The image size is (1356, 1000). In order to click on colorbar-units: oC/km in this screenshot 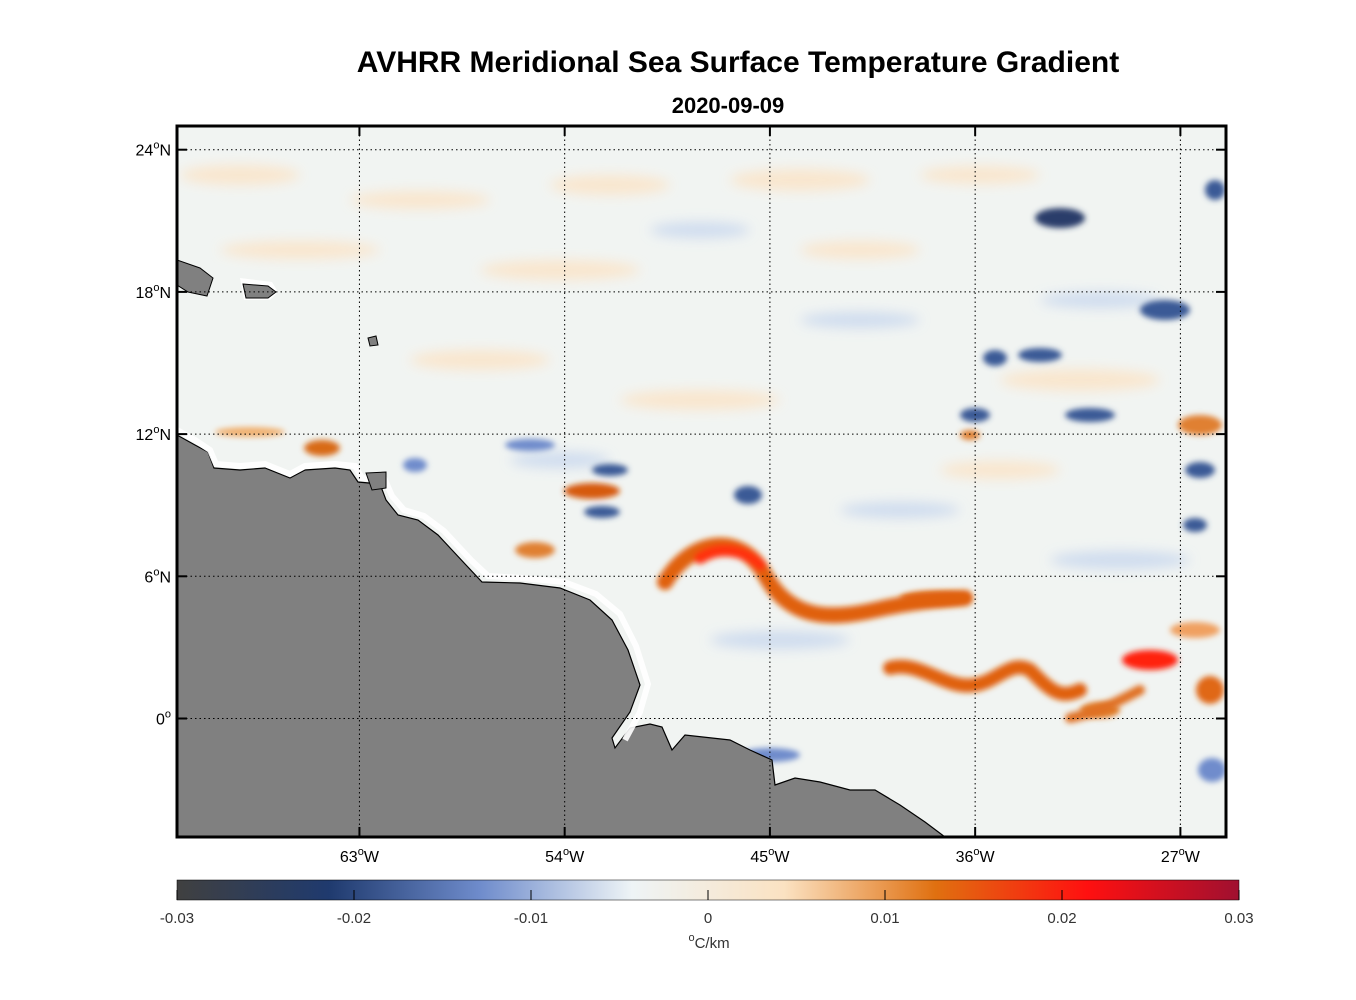, I will do `click(708, 942)`.